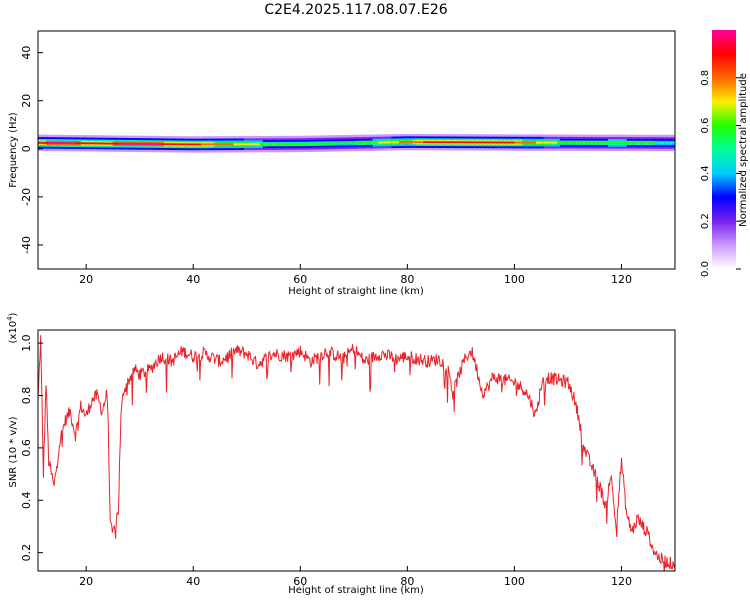  I want to click on x-tick-label: 100, so click(514, 581).